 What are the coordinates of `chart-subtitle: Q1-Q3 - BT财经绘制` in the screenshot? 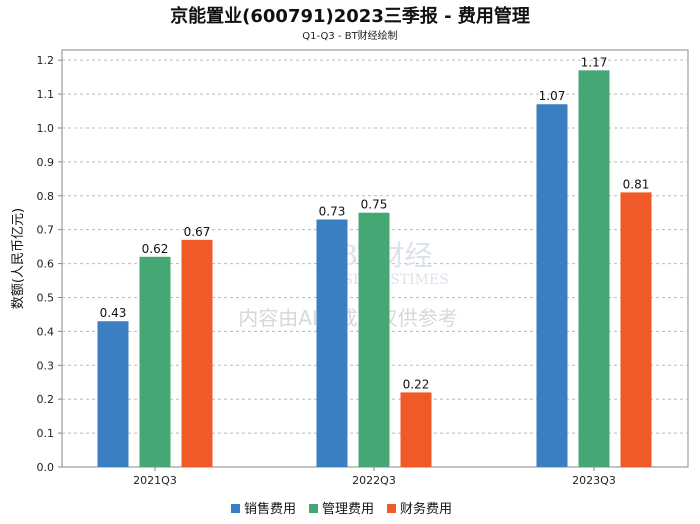 It's located at (350, 36).